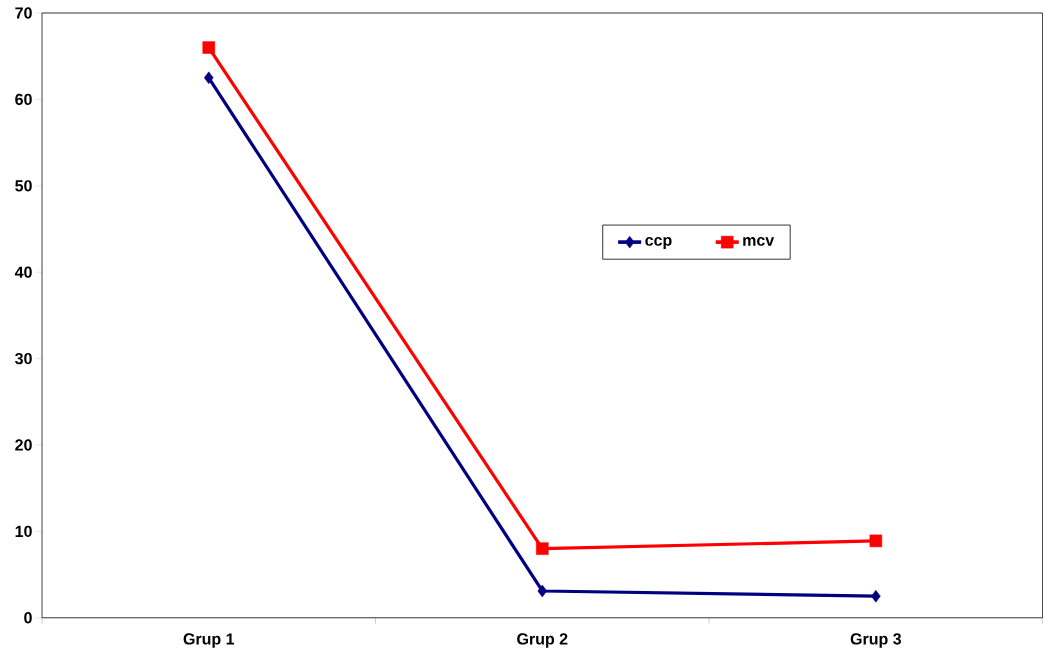 Image resolution: width=1043 pixels, height=660 pixels. I want to click on legend-label: ccp, so click(658, 243).